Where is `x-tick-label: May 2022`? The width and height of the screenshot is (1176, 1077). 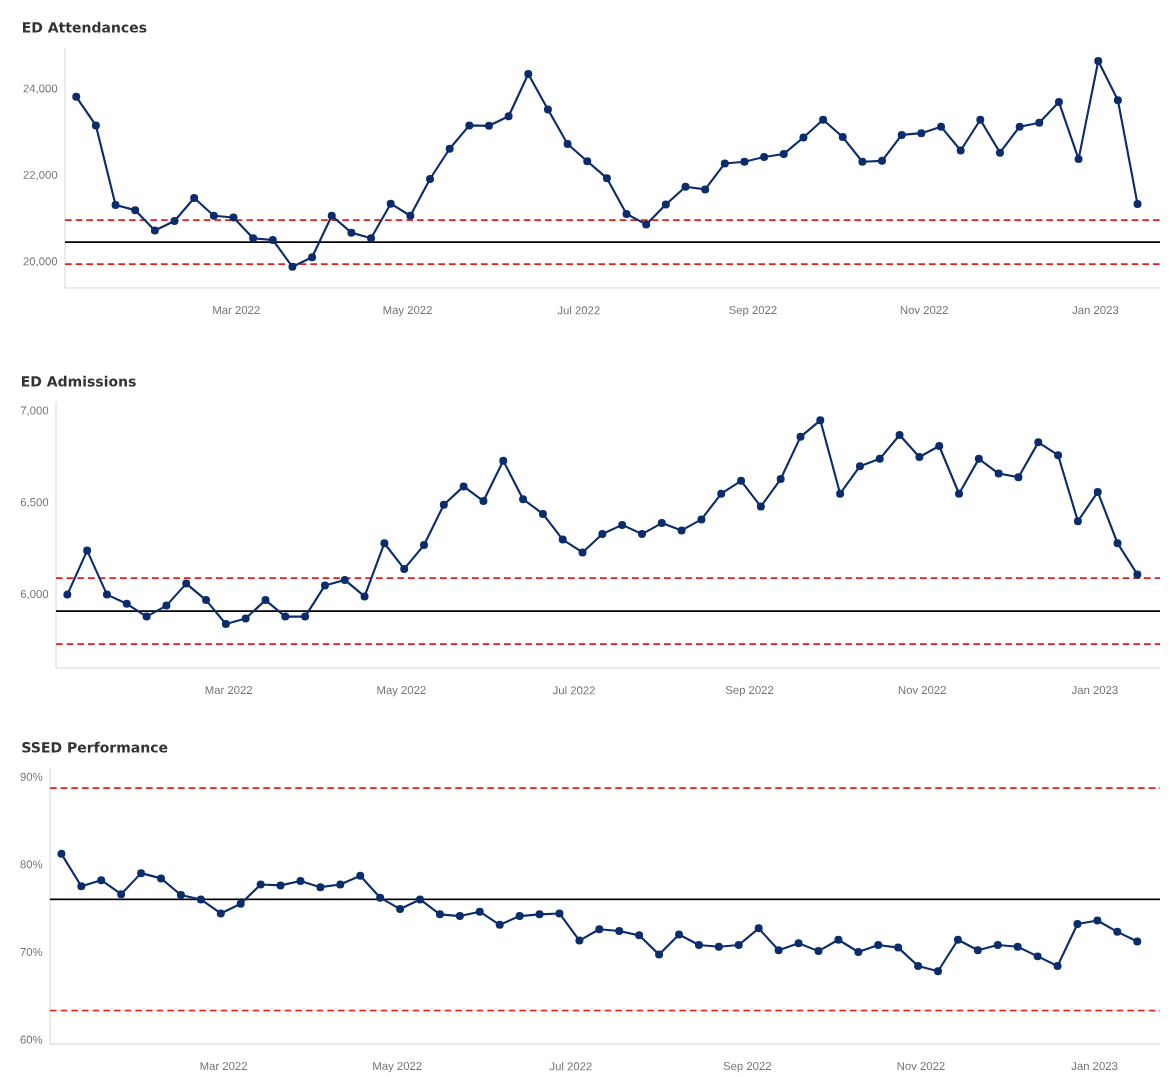
x-tick-label: May 2022 is located at coordinates (397, 1067).